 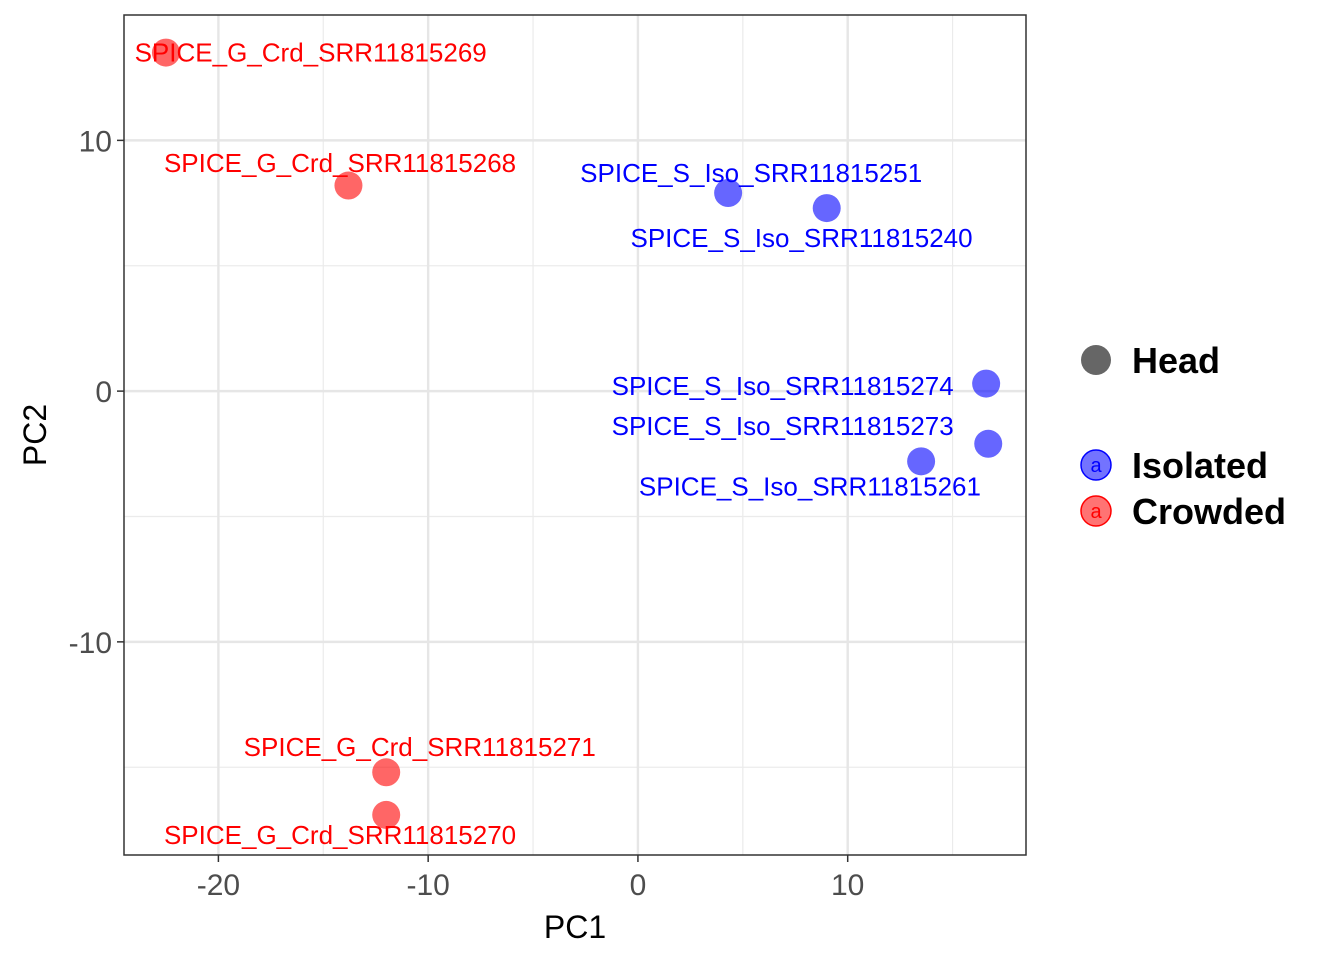 What do you see at coordinates (1200, 465) in the screenshot?
I see `legend-label-isolated: Isolated` at bounding box center [1200, 465].